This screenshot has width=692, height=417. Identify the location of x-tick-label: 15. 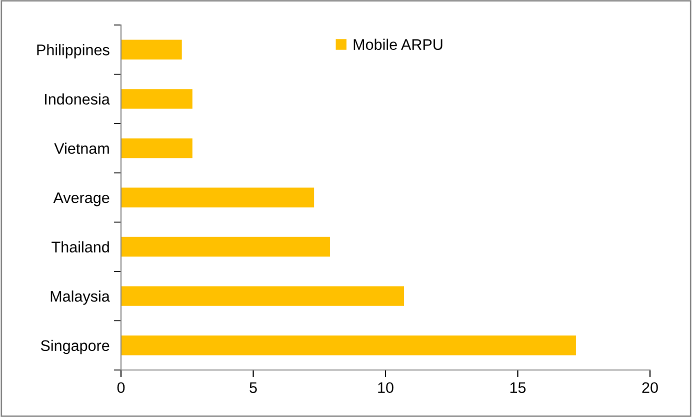
(518, 388).